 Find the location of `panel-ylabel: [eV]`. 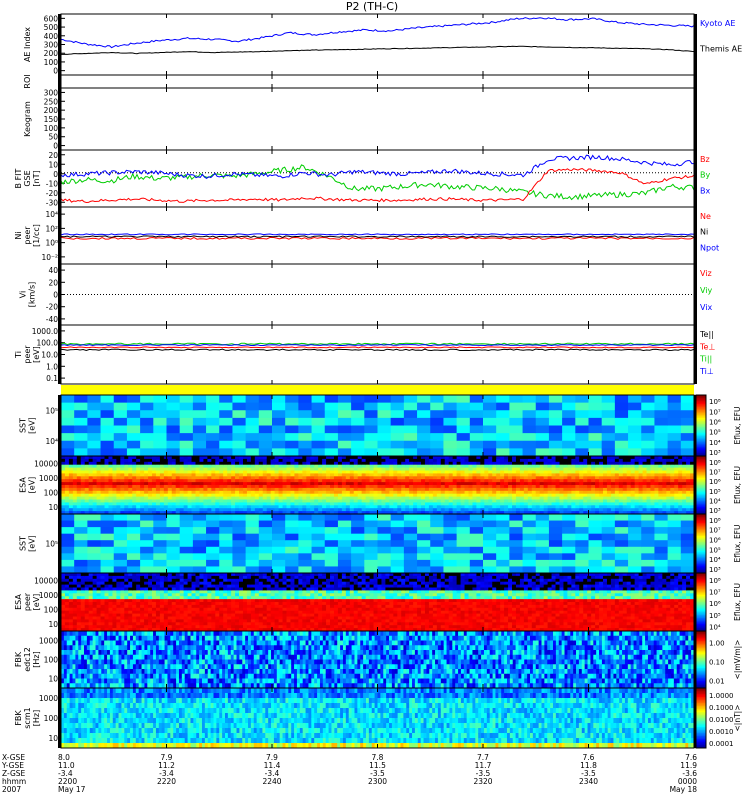

panel-ylabel: [eV] is located at coordinates (32, 485).